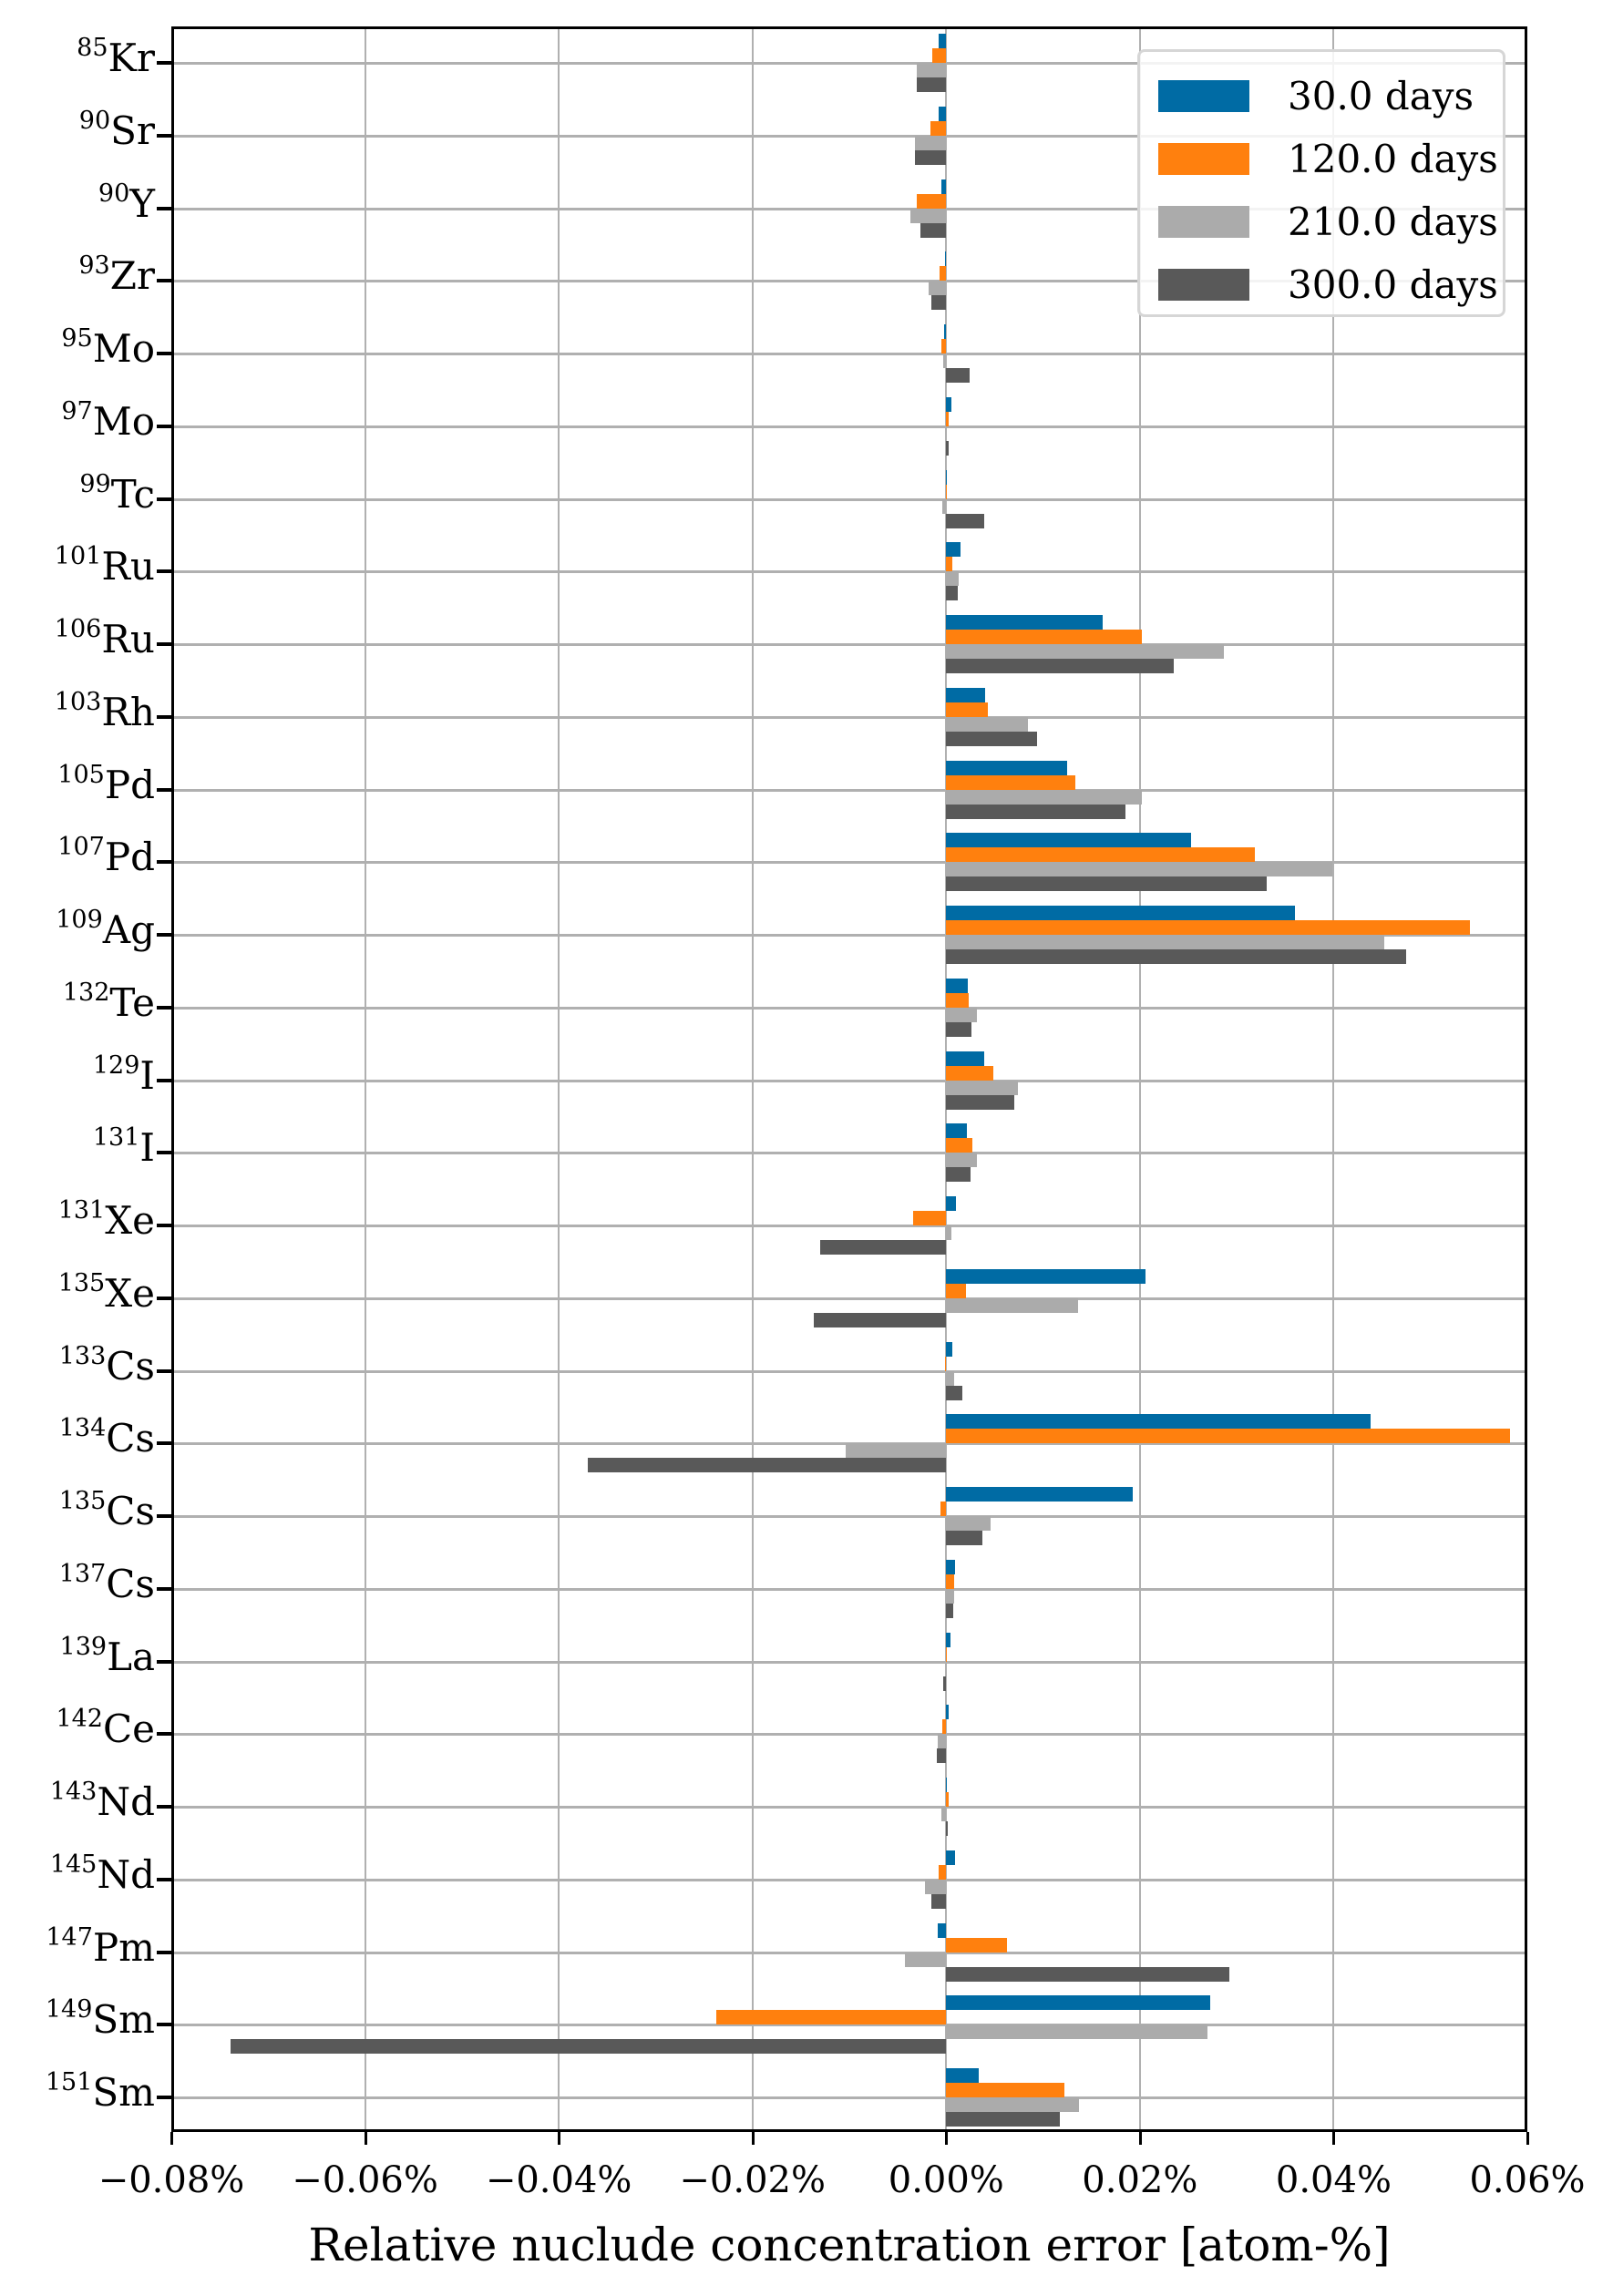  Describe the element at coordinates (945, 1684) in the screenshot. I see `bar-139La-300d` at that location.